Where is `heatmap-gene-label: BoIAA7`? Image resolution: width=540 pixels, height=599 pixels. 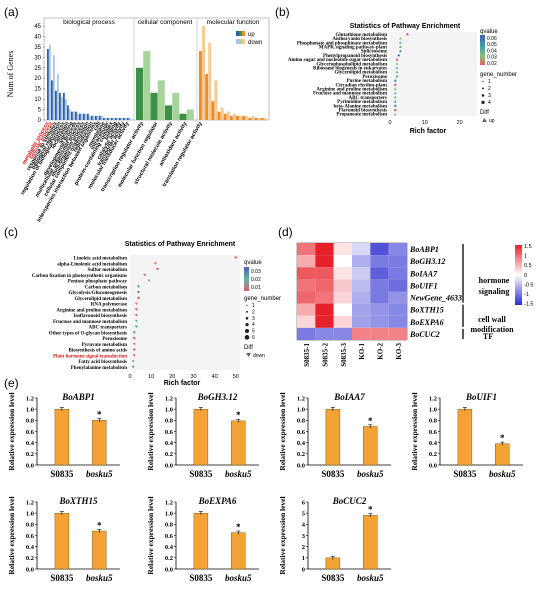 heatmap-gene-label: BoIAA7 is located at coordinates (423, 273).